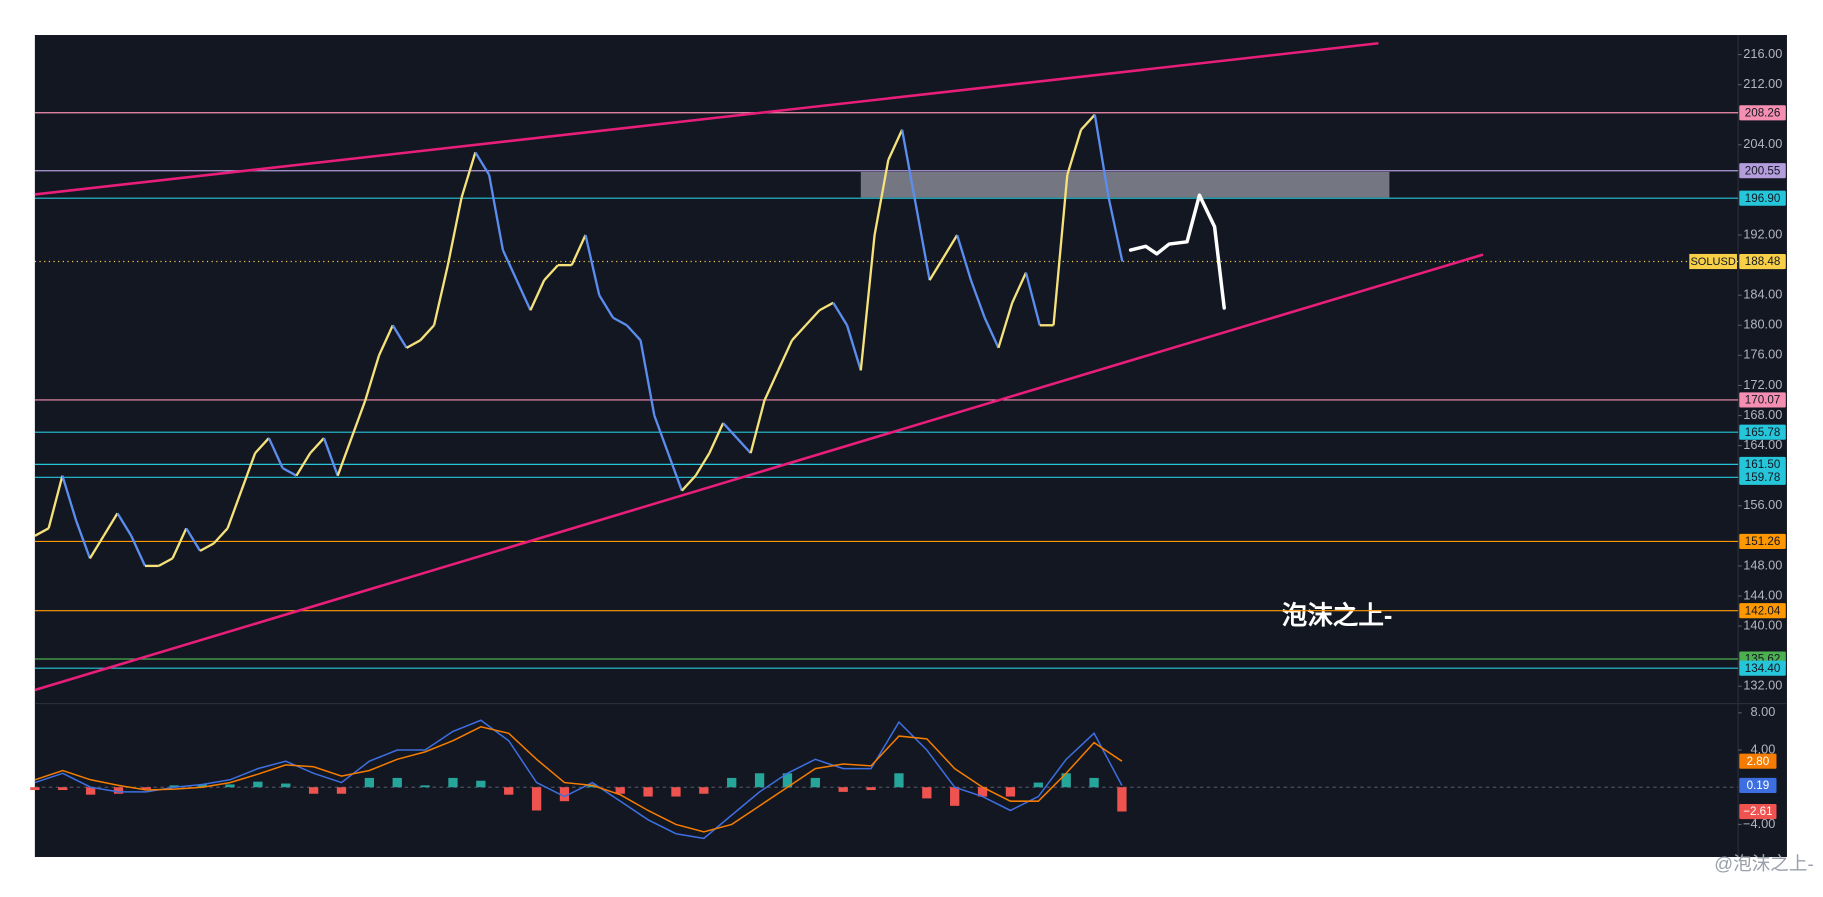 The width and height of the screenshot is (1823, 897). Describe the element at coordinates (1337, 615) in the screenshot. I see `watermark: 泡沫之上-` at that location.